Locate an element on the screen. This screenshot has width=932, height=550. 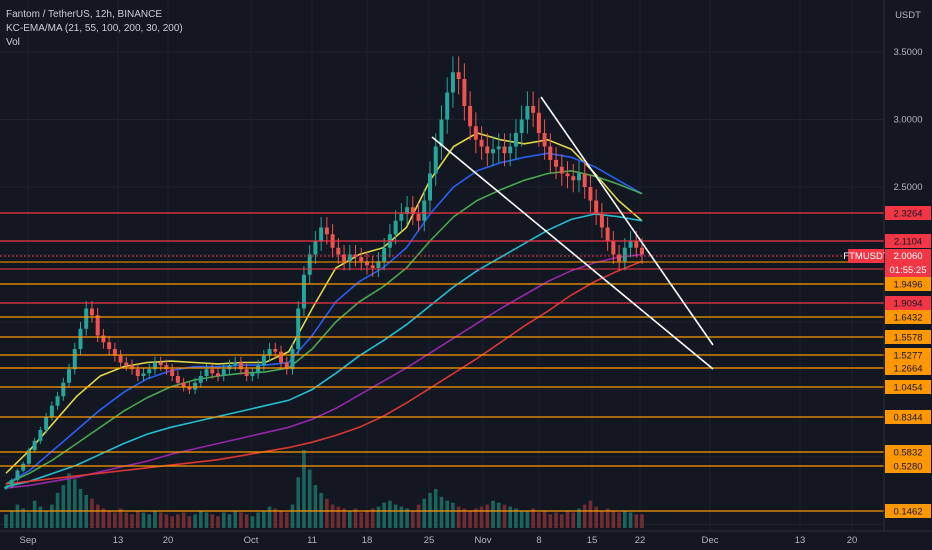
level-tag-label: 1.5578 is located at coordinates (907, 338).